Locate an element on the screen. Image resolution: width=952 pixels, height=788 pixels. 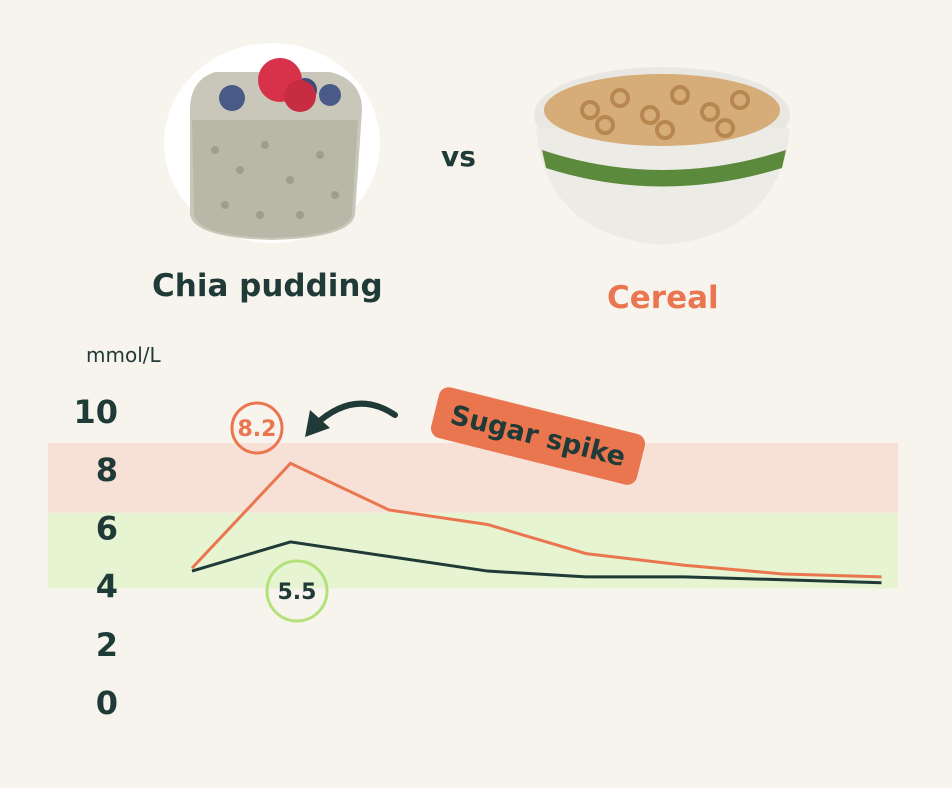
y-axis-unit-label: mmol/L is located at coordinates (123, 355).